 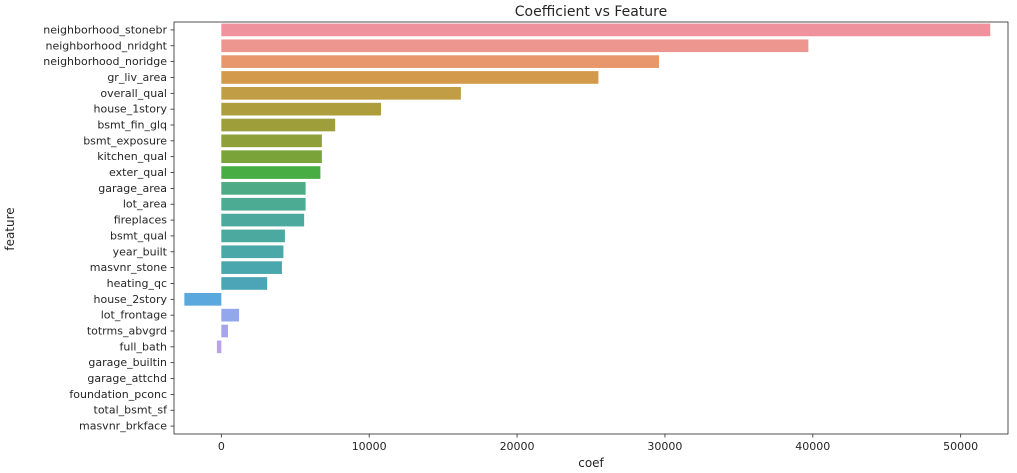 What do you see at coordinates (138, 235) in the screenshot?
I see `y-tick-label: bsmt_qual` at bounding box center [138, 235].